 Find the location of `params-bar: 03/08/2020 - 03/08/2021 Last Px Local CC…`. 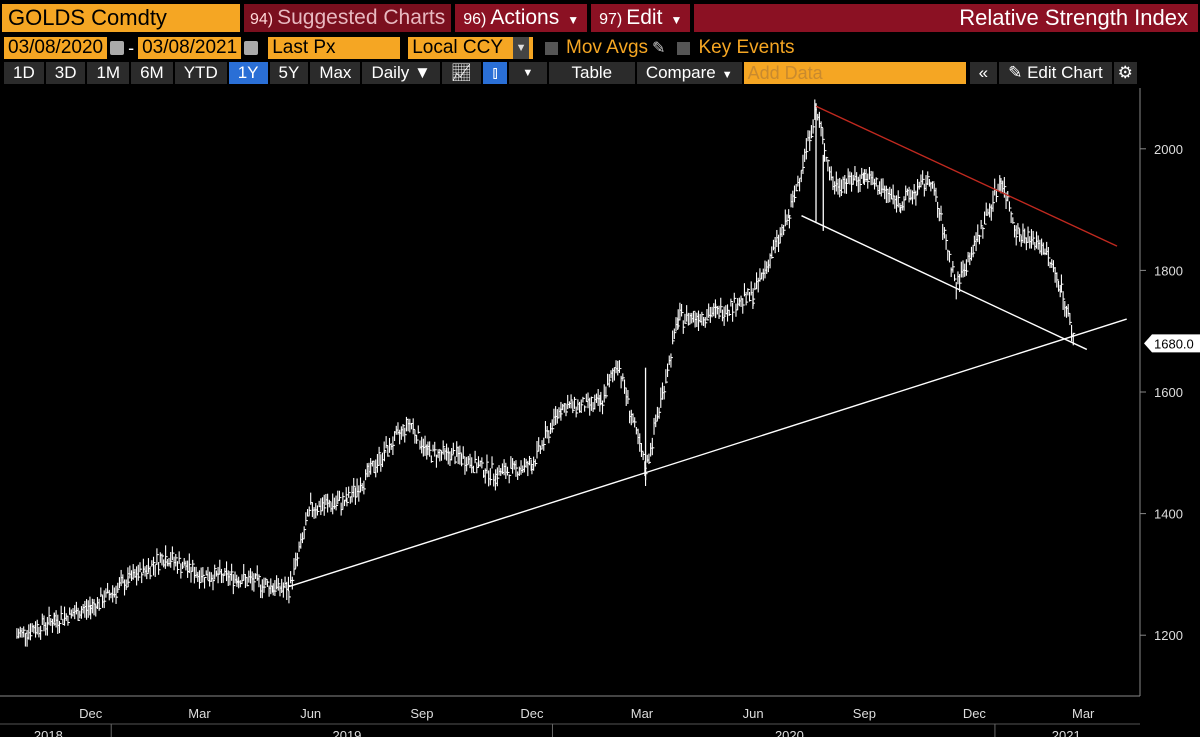

params-bar: 03/08/2020 - 03/08/2021 Last Px Local CC… is located at coordinates (600, 48).